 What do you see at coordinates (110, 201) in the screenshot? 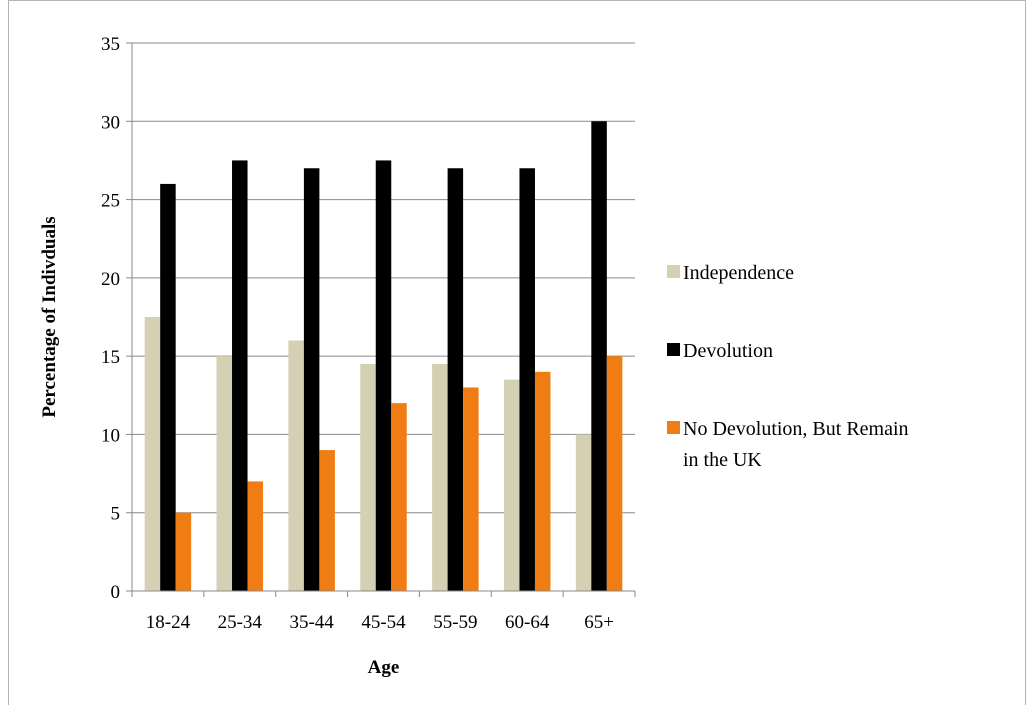
I see `y-tick-label: 25` at bounding box center [110, 201].